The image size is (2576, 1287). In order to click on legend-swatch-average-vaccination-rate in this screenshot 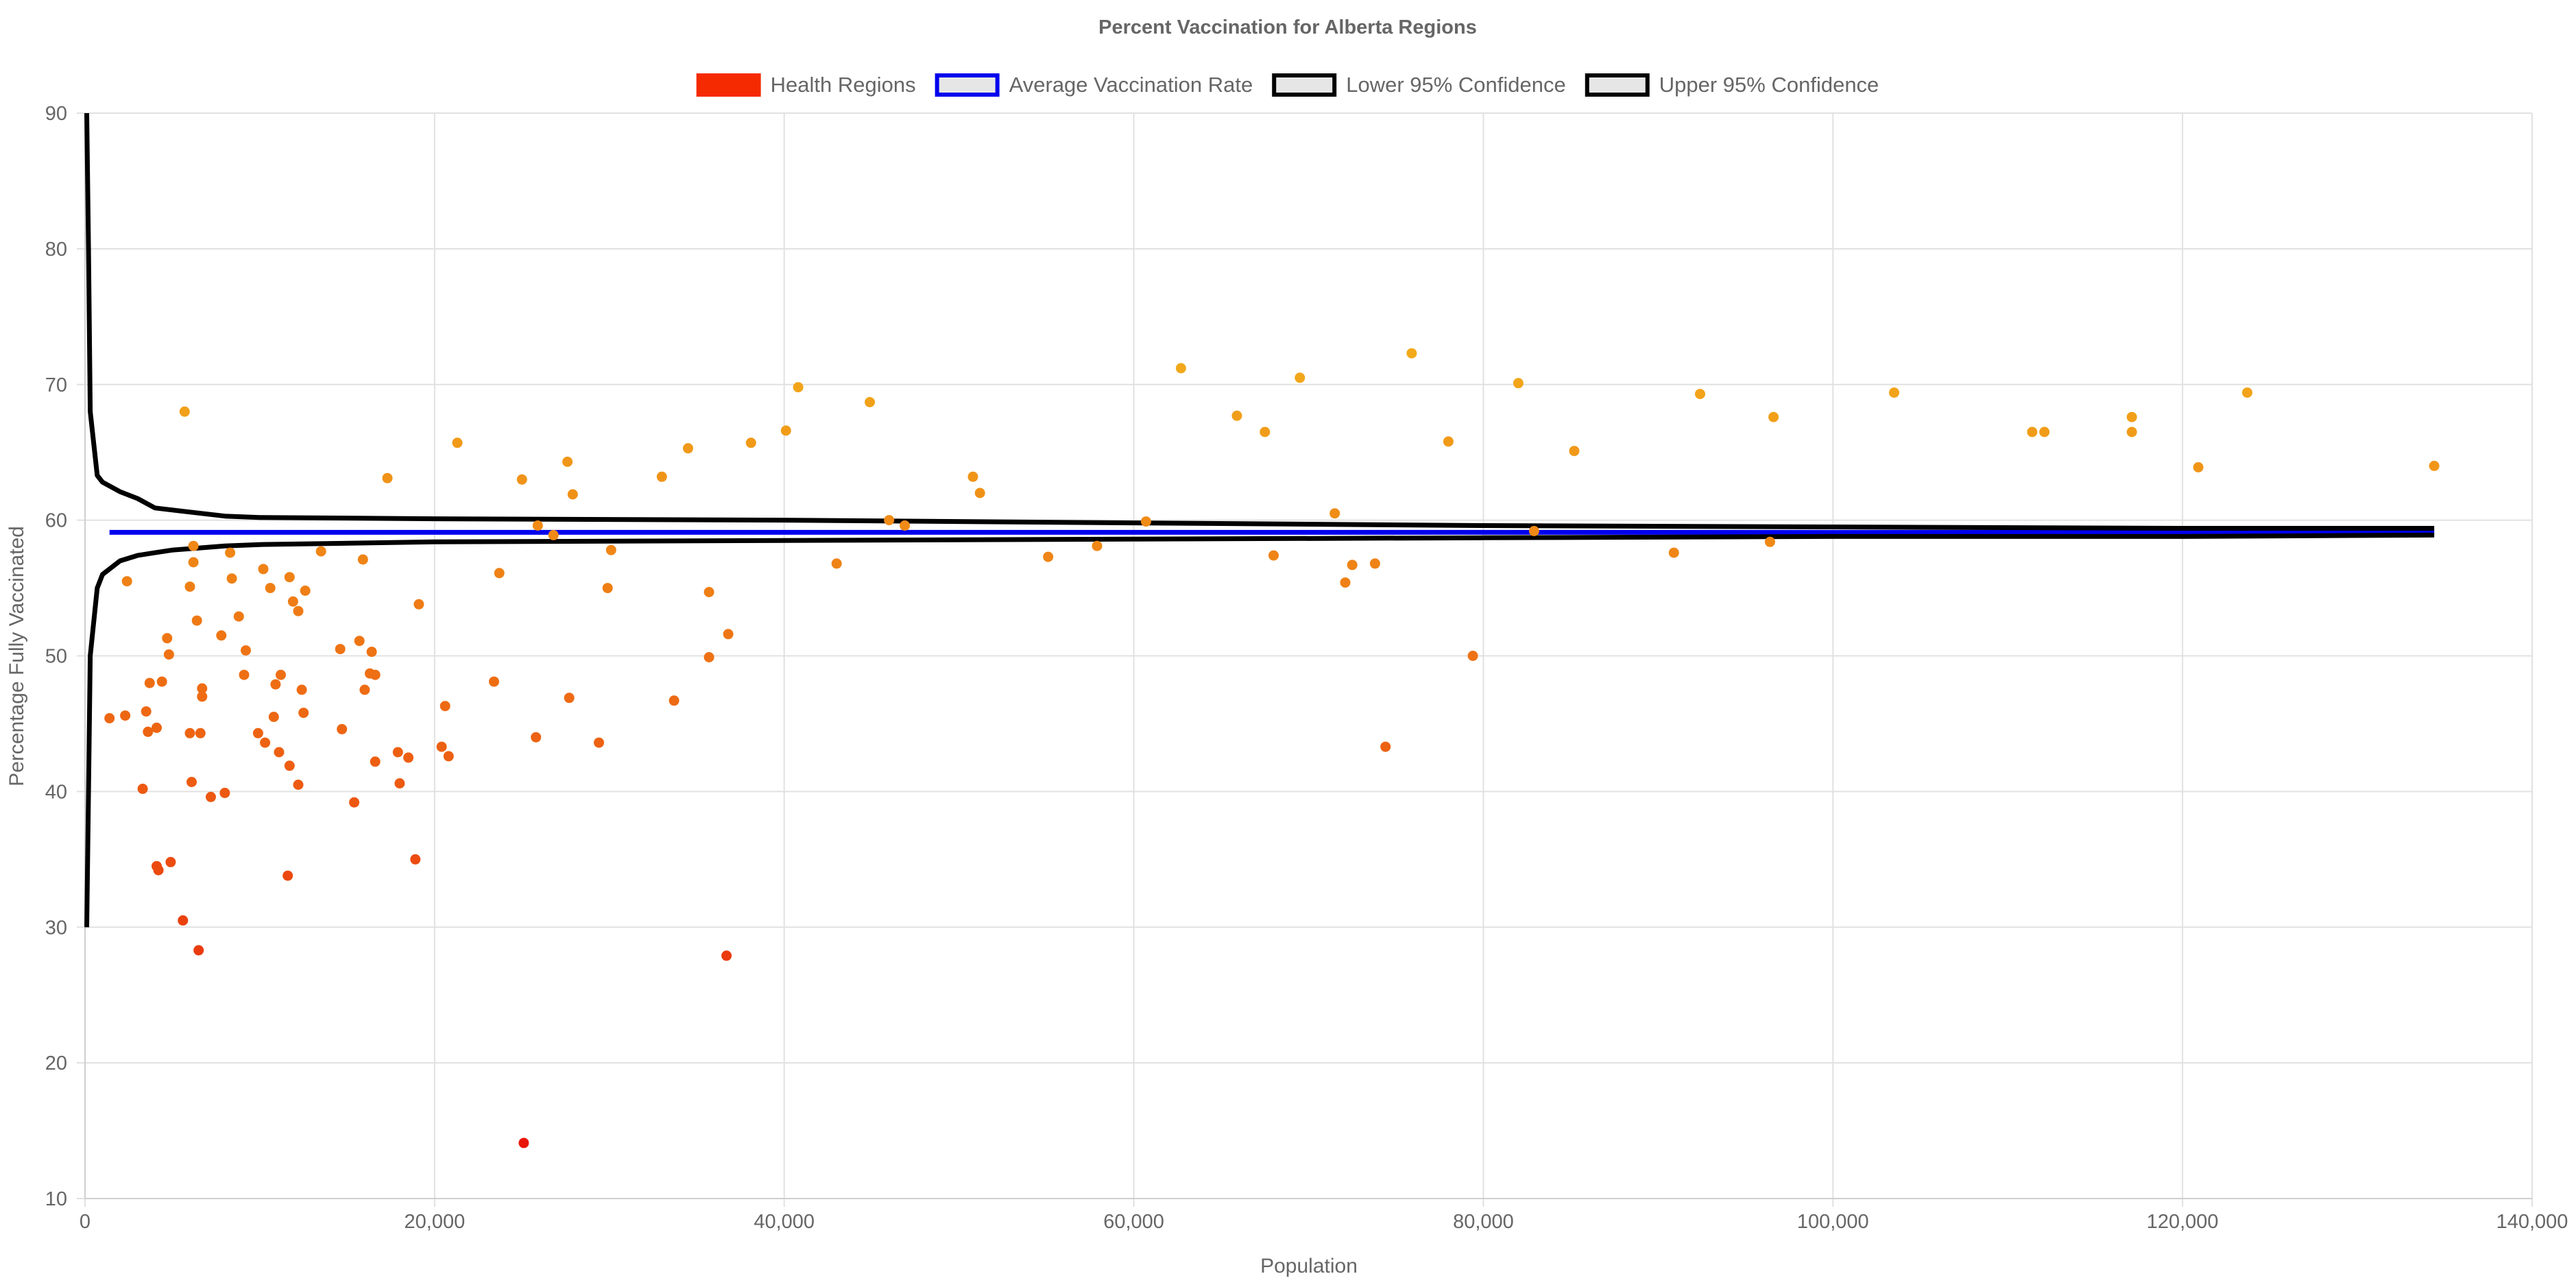, I will do `click(968, 85)`.